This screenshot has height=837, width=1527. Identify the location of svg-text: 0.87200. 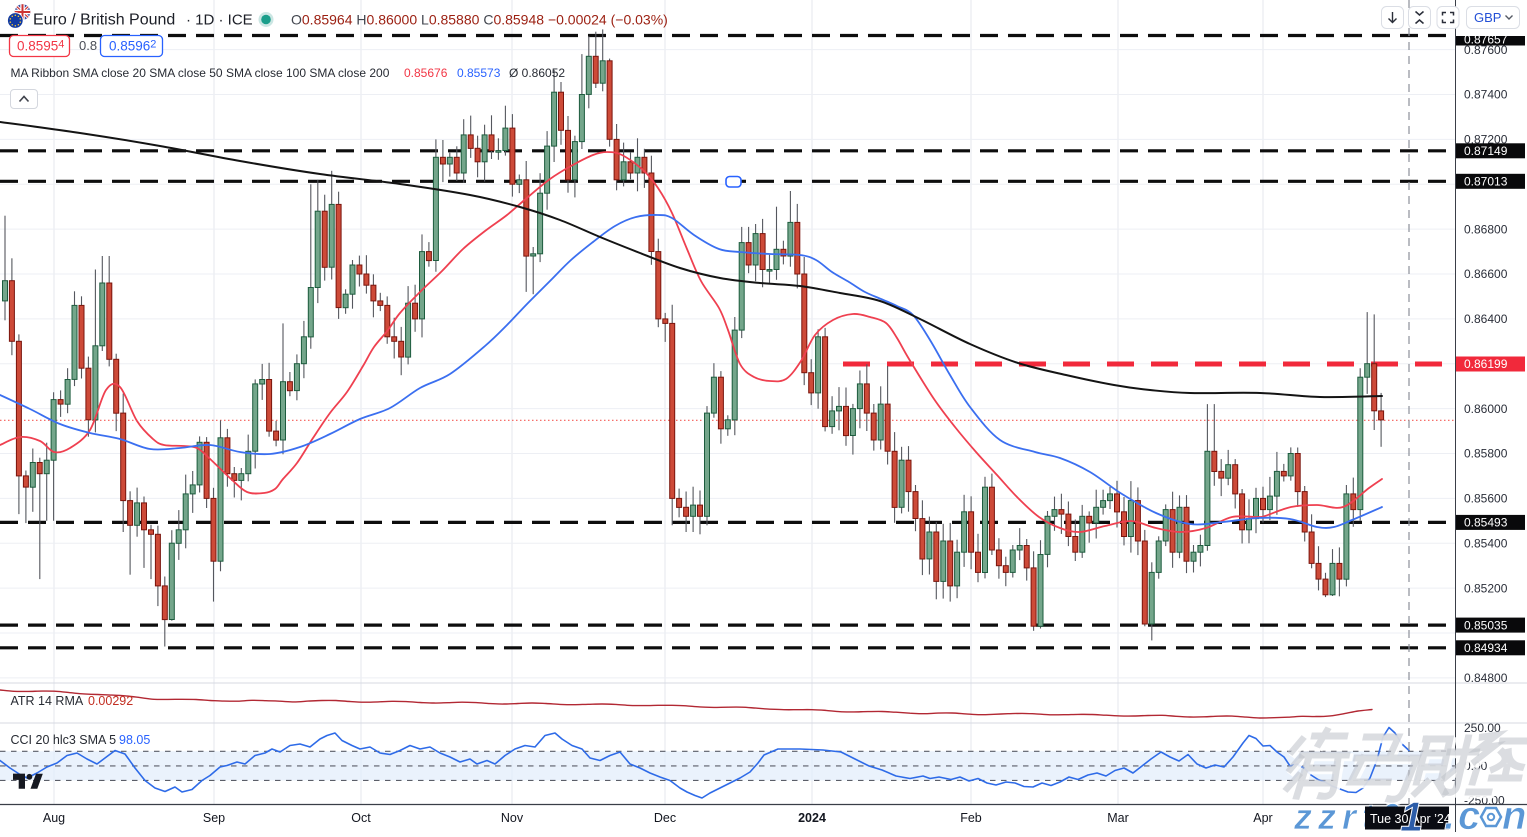
(1486, 140).